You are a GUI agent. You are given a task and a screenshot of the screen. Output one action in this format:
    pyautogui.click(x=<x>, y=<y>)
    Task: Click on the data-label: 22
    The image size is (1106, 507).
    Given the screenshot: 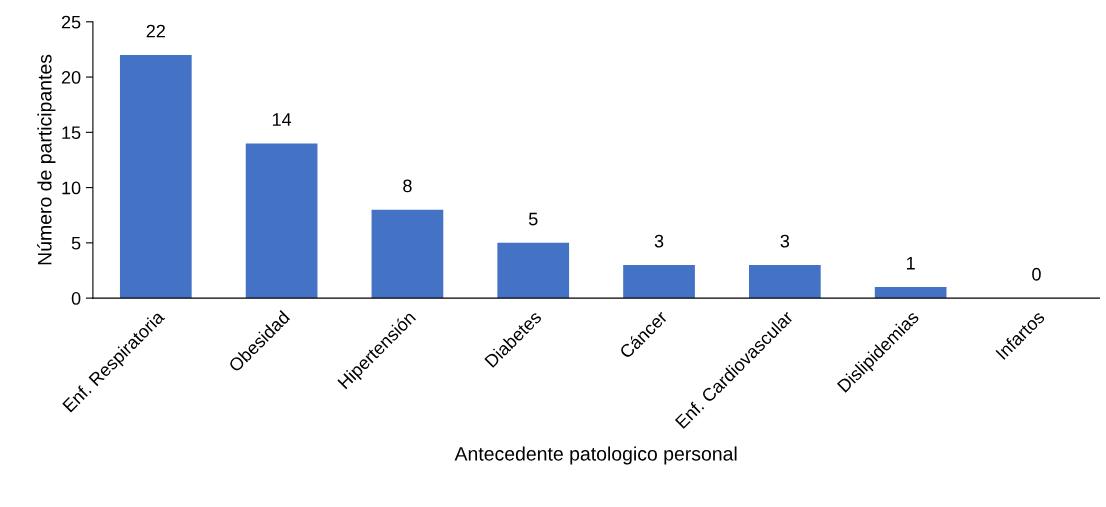 What is the action you would take?
    pyautogui.click(x=155, y=31)
    